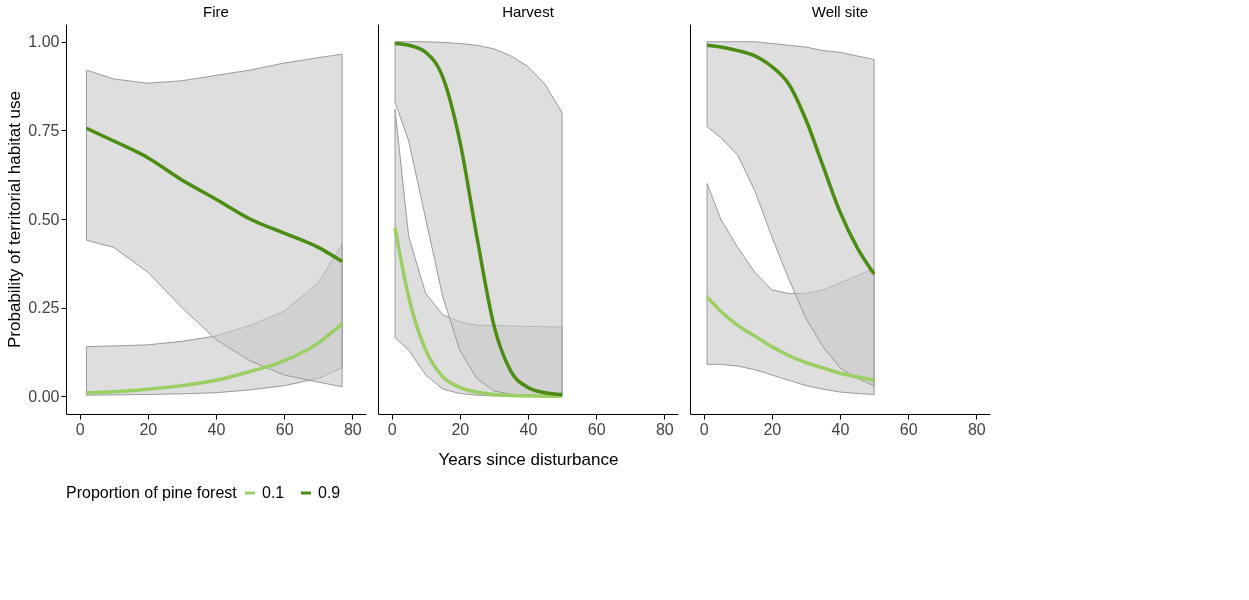  What do you see at coordinates (329, 492) in the screenshot?
I see `legend-label: 0.9` at bounding box center [329, 492].